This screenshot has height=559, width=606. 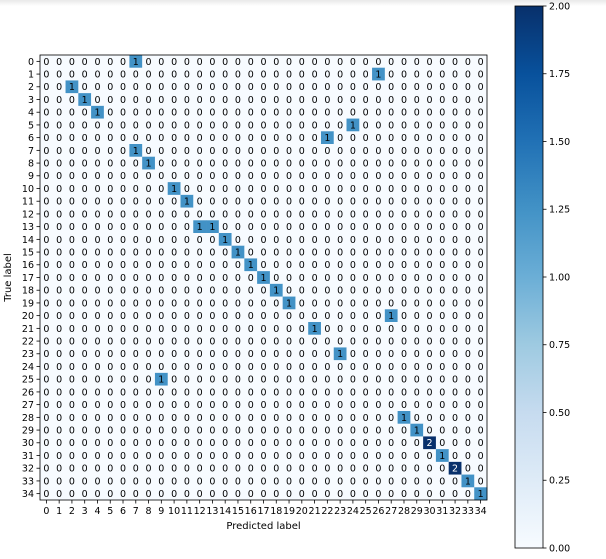 I want to click on x-tick-label: 2, so click(x=72, y=511).